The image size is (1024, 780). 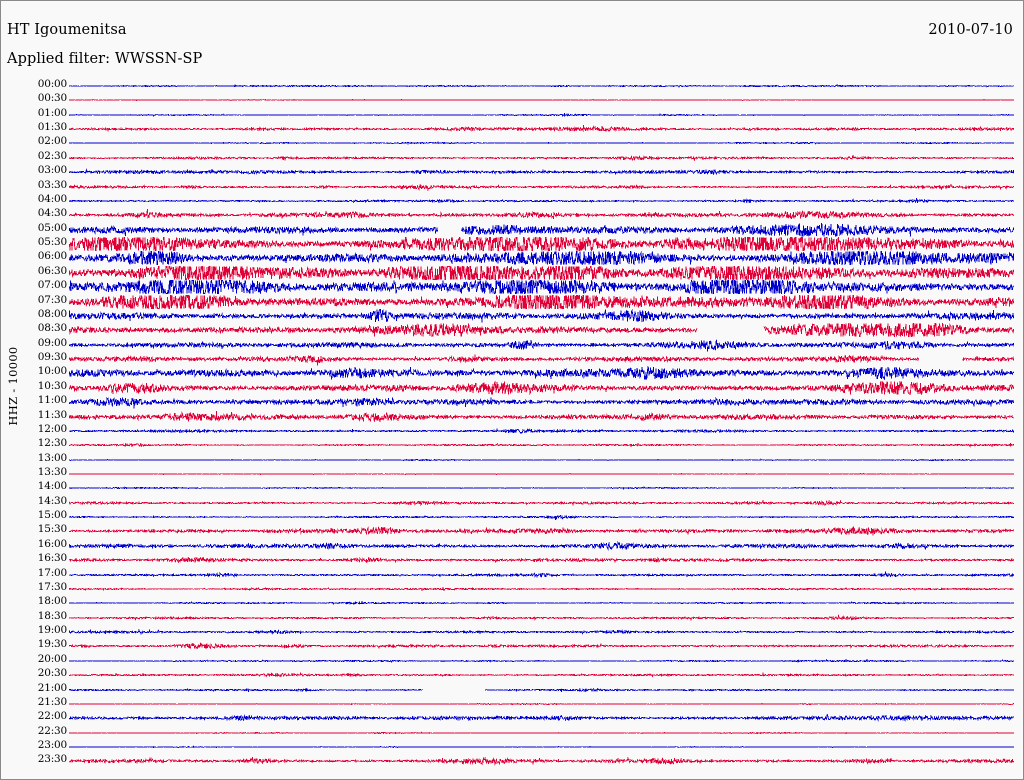 What do you see at coordinates (52, 673) in the screenshot?
I see `trace-time-label: 20:30` at bounding box center [52, 673].